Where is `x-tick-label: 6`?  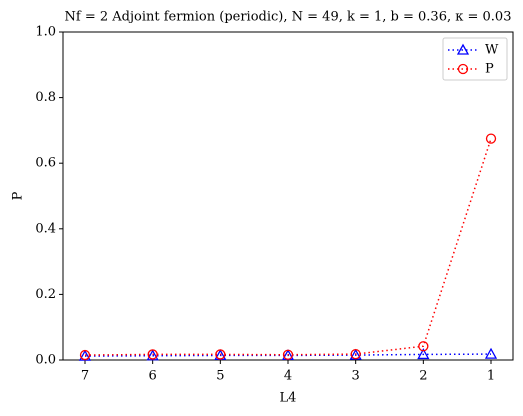 x-tick-label: 6 is located at coordinates (153, 376).